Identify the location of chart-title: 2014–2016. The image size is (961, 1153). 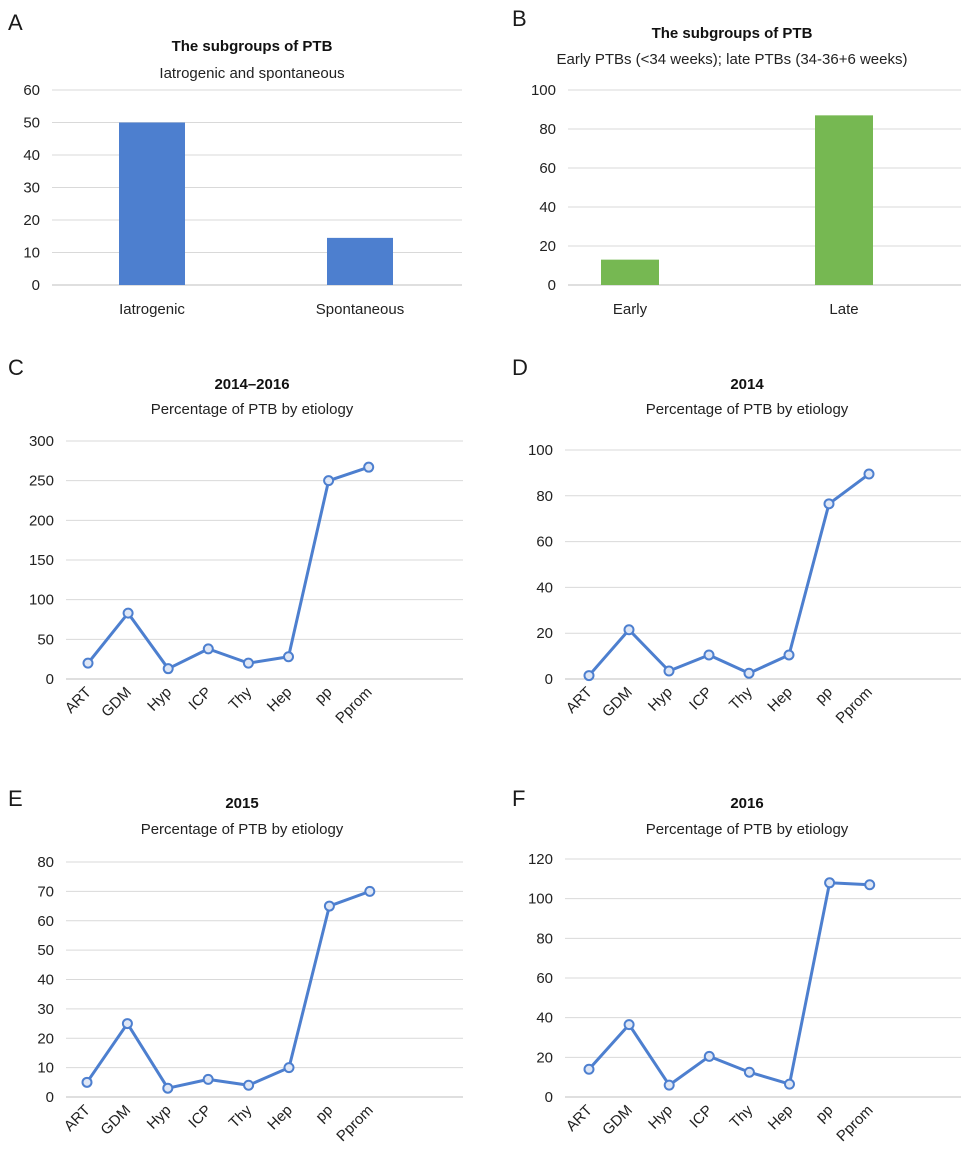
(251, 384).